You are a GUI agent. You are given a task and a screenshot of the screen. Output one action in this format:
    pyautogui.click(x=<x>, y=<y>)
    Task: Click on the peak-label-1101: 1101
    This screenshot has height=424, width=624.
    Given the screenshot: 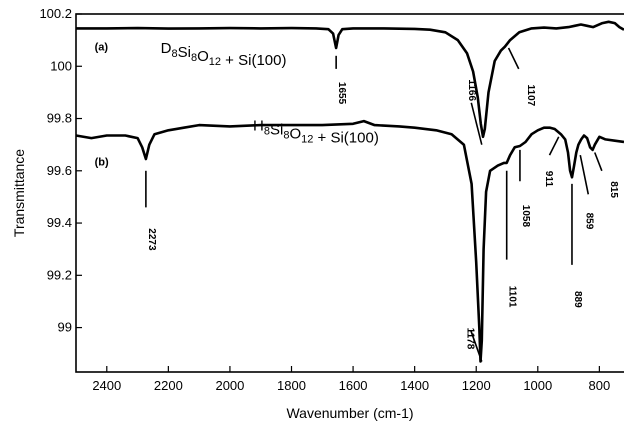 What is the action you would take?
    pyautogui.click(x=512, y=297)
    